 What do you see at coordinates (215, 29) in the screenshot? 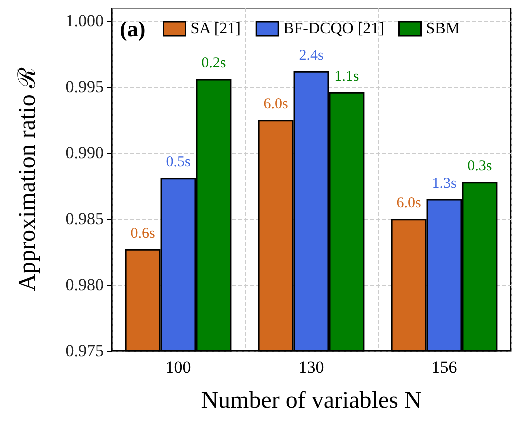
I see `legend-label: SA [21]` at bounding box center [215, 29].